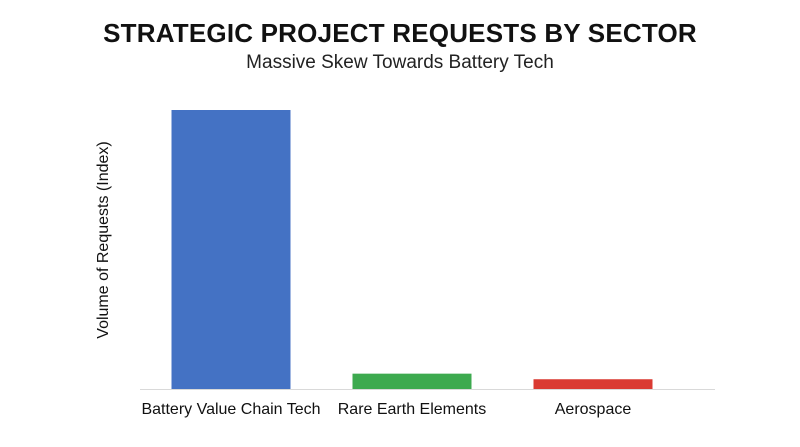  Describe the element at coordinates (400, 33) in the screenshot. I see `chart-title: STRATEGIC PROJECT REQUESTS BY SECTOR` at that location.